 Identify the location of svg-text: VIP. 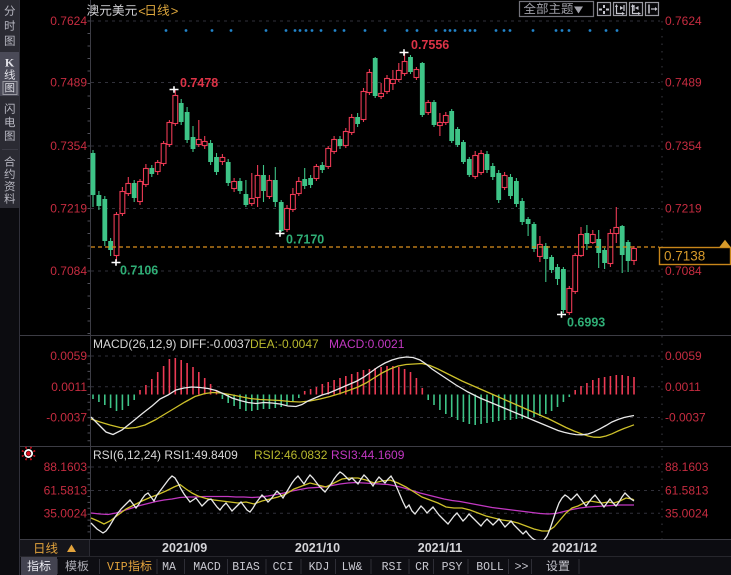
(117, 567).